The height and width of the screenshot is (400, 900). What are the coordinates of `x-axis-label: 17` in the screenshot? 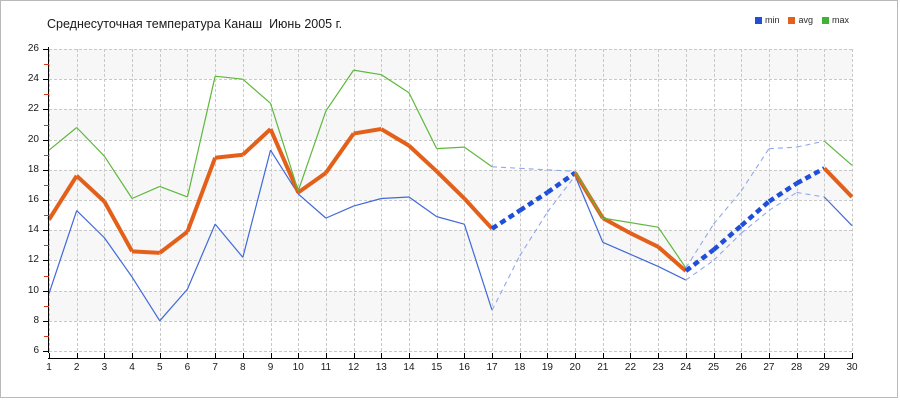 It's located at (492, 367).